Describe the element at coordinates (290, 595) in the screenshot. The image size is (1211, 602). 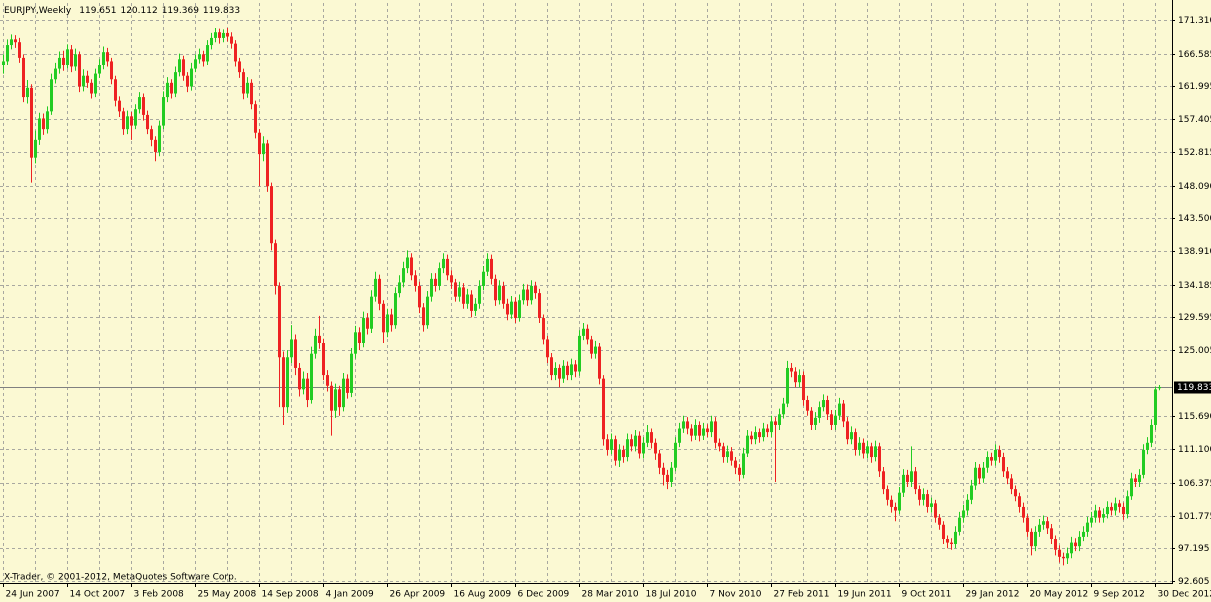
I see `x-tick-label: 14 Sep 2008` at that location.